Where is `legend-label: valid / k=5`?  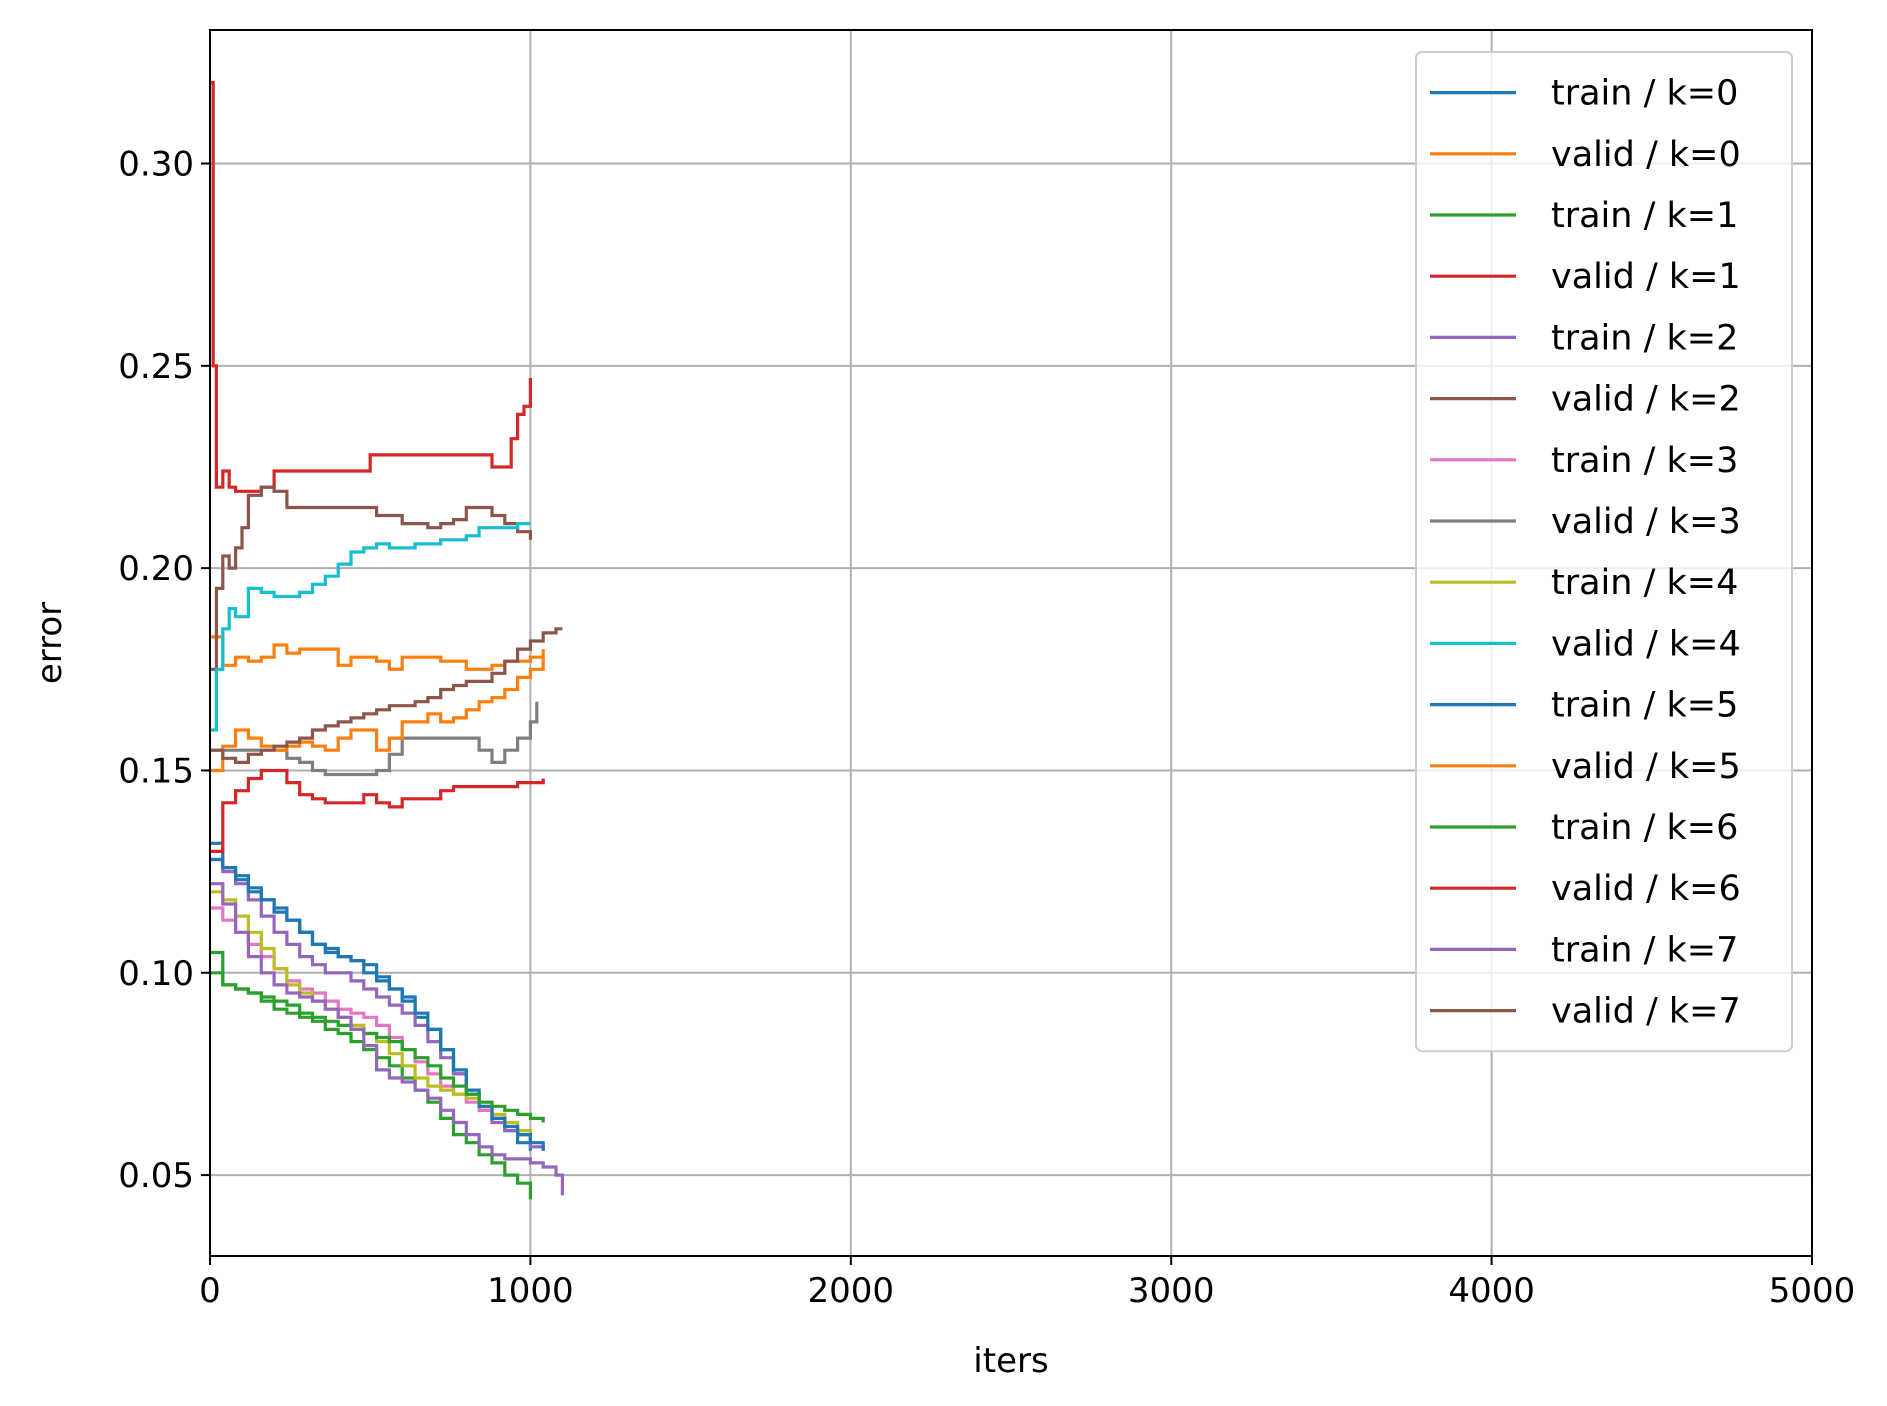
legend-label: valid / k=5 is located at coordinates (1646, 767).